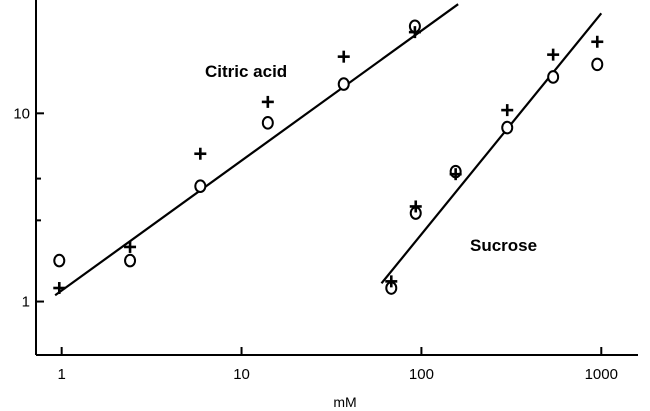 This screenshot has width=650, height=411. What do you see at coordinates (246, 71) in the screenshot?
I see `series-label-citric-acid: Citric acid` at bounding box center [246, 71].